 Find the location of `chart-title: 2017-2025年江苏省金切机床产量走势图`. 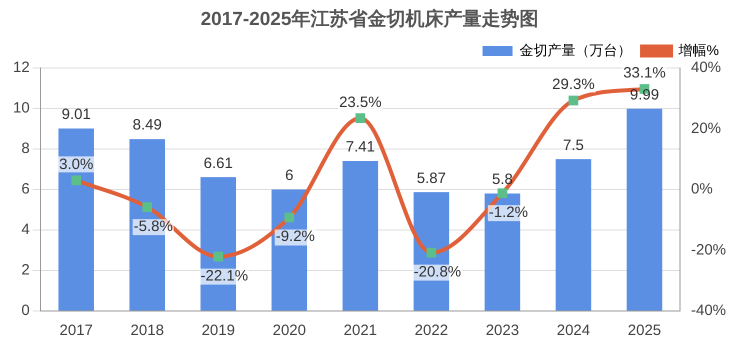

chart-title: 2017-2025年江苏省金切机床产量走势图 is located at coordinates (370, 20).